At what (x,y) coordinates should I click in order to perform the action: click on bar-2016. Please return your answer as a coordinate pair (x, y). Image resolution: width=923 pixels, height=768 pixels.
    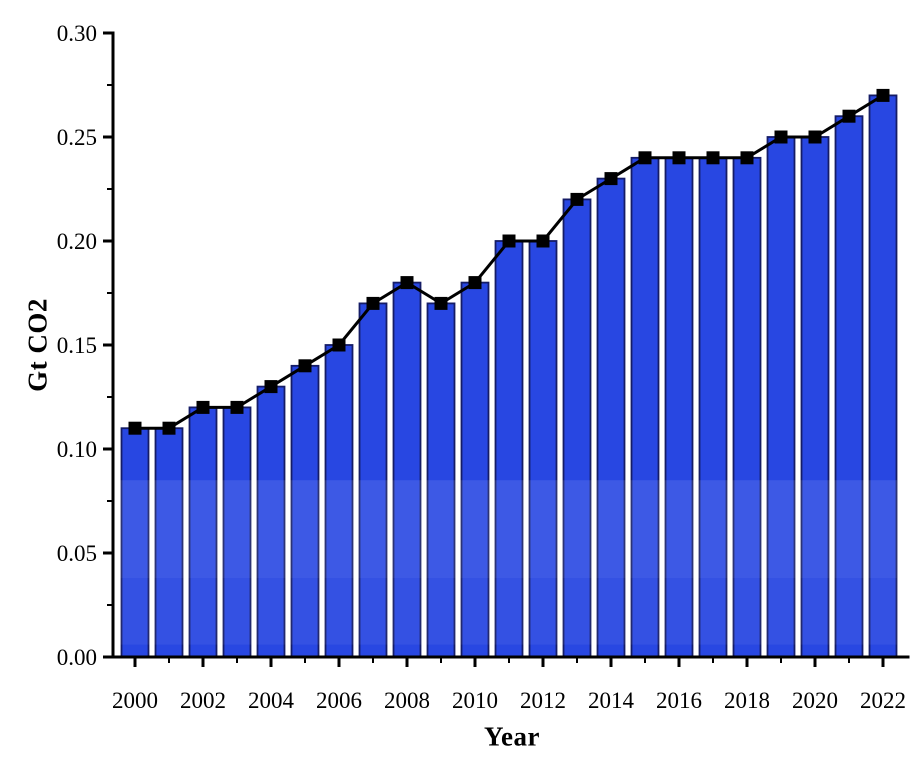
    Looking at the image, I should click on (679, 407).